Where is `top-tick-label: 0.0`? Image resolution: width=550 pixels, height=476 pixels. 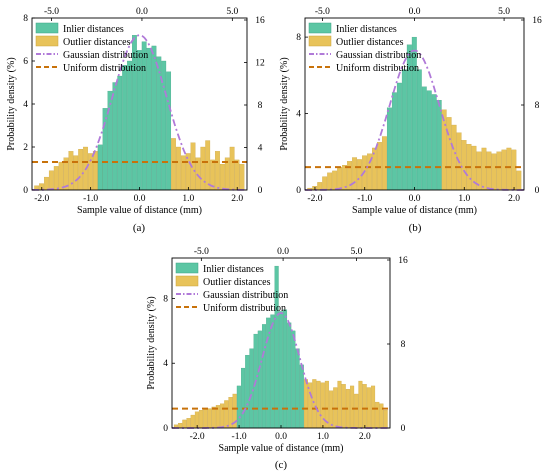
top-tick-label: 0.0 is located at coordinates (283, 252).